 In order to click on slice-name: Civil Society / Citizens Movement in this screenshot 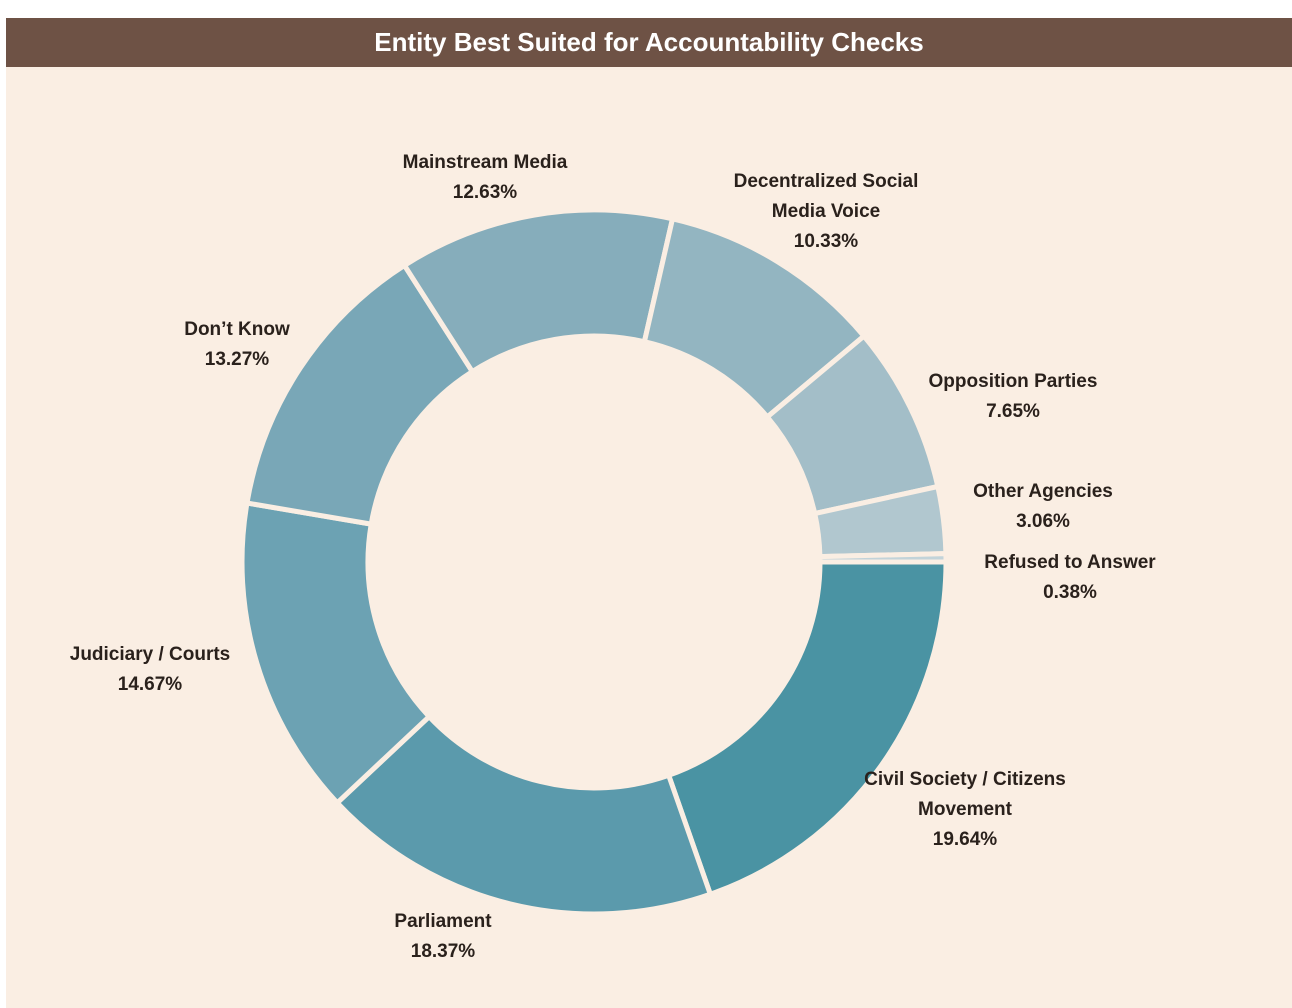, I will do `click(965, 794)`.